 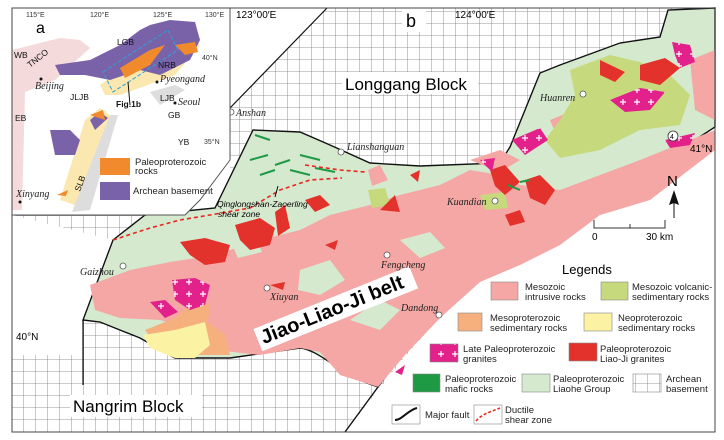 What do you see at coordinates (256, 15) in the screenshot?
I see `longitude-123: 123°00′E` at bounding box center [256, 15].